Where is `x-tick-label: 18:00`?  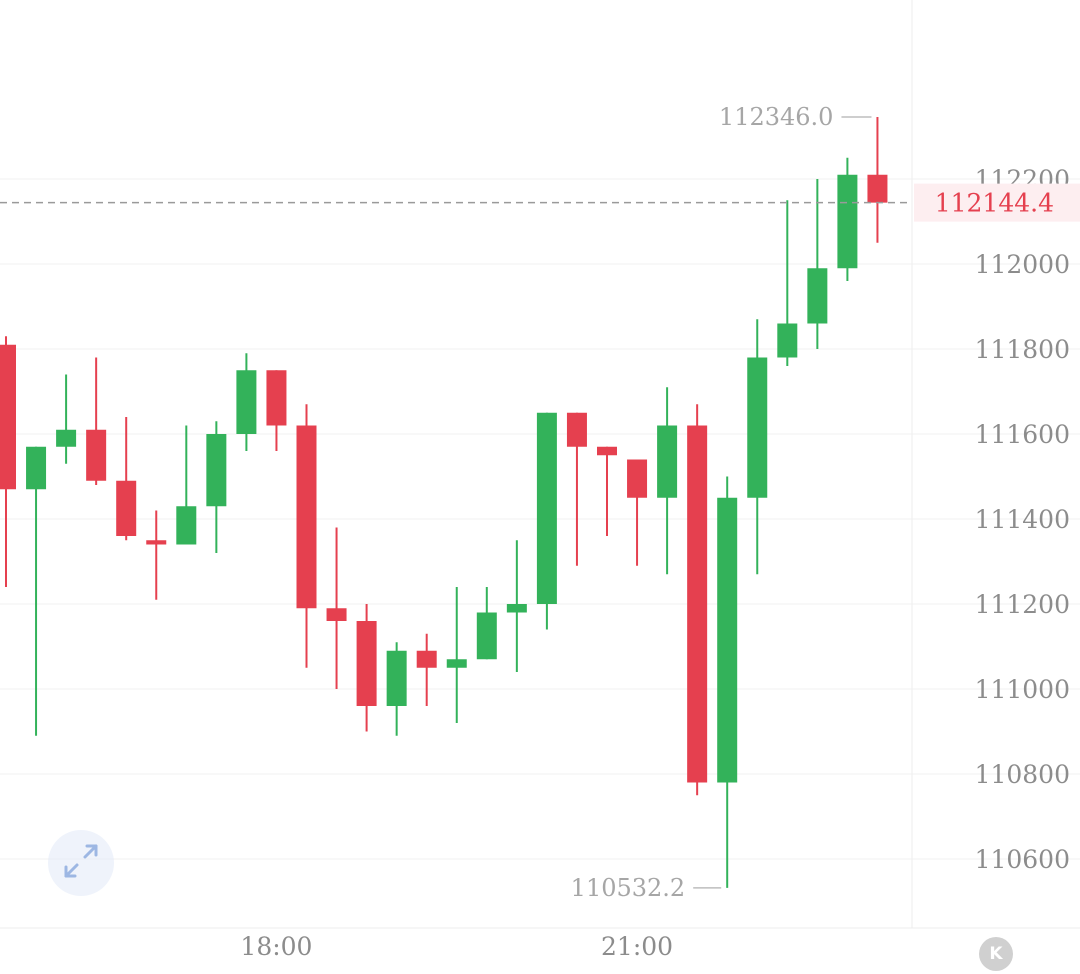 x-tick-label: 18:00 is located at coordinates (276, 946).